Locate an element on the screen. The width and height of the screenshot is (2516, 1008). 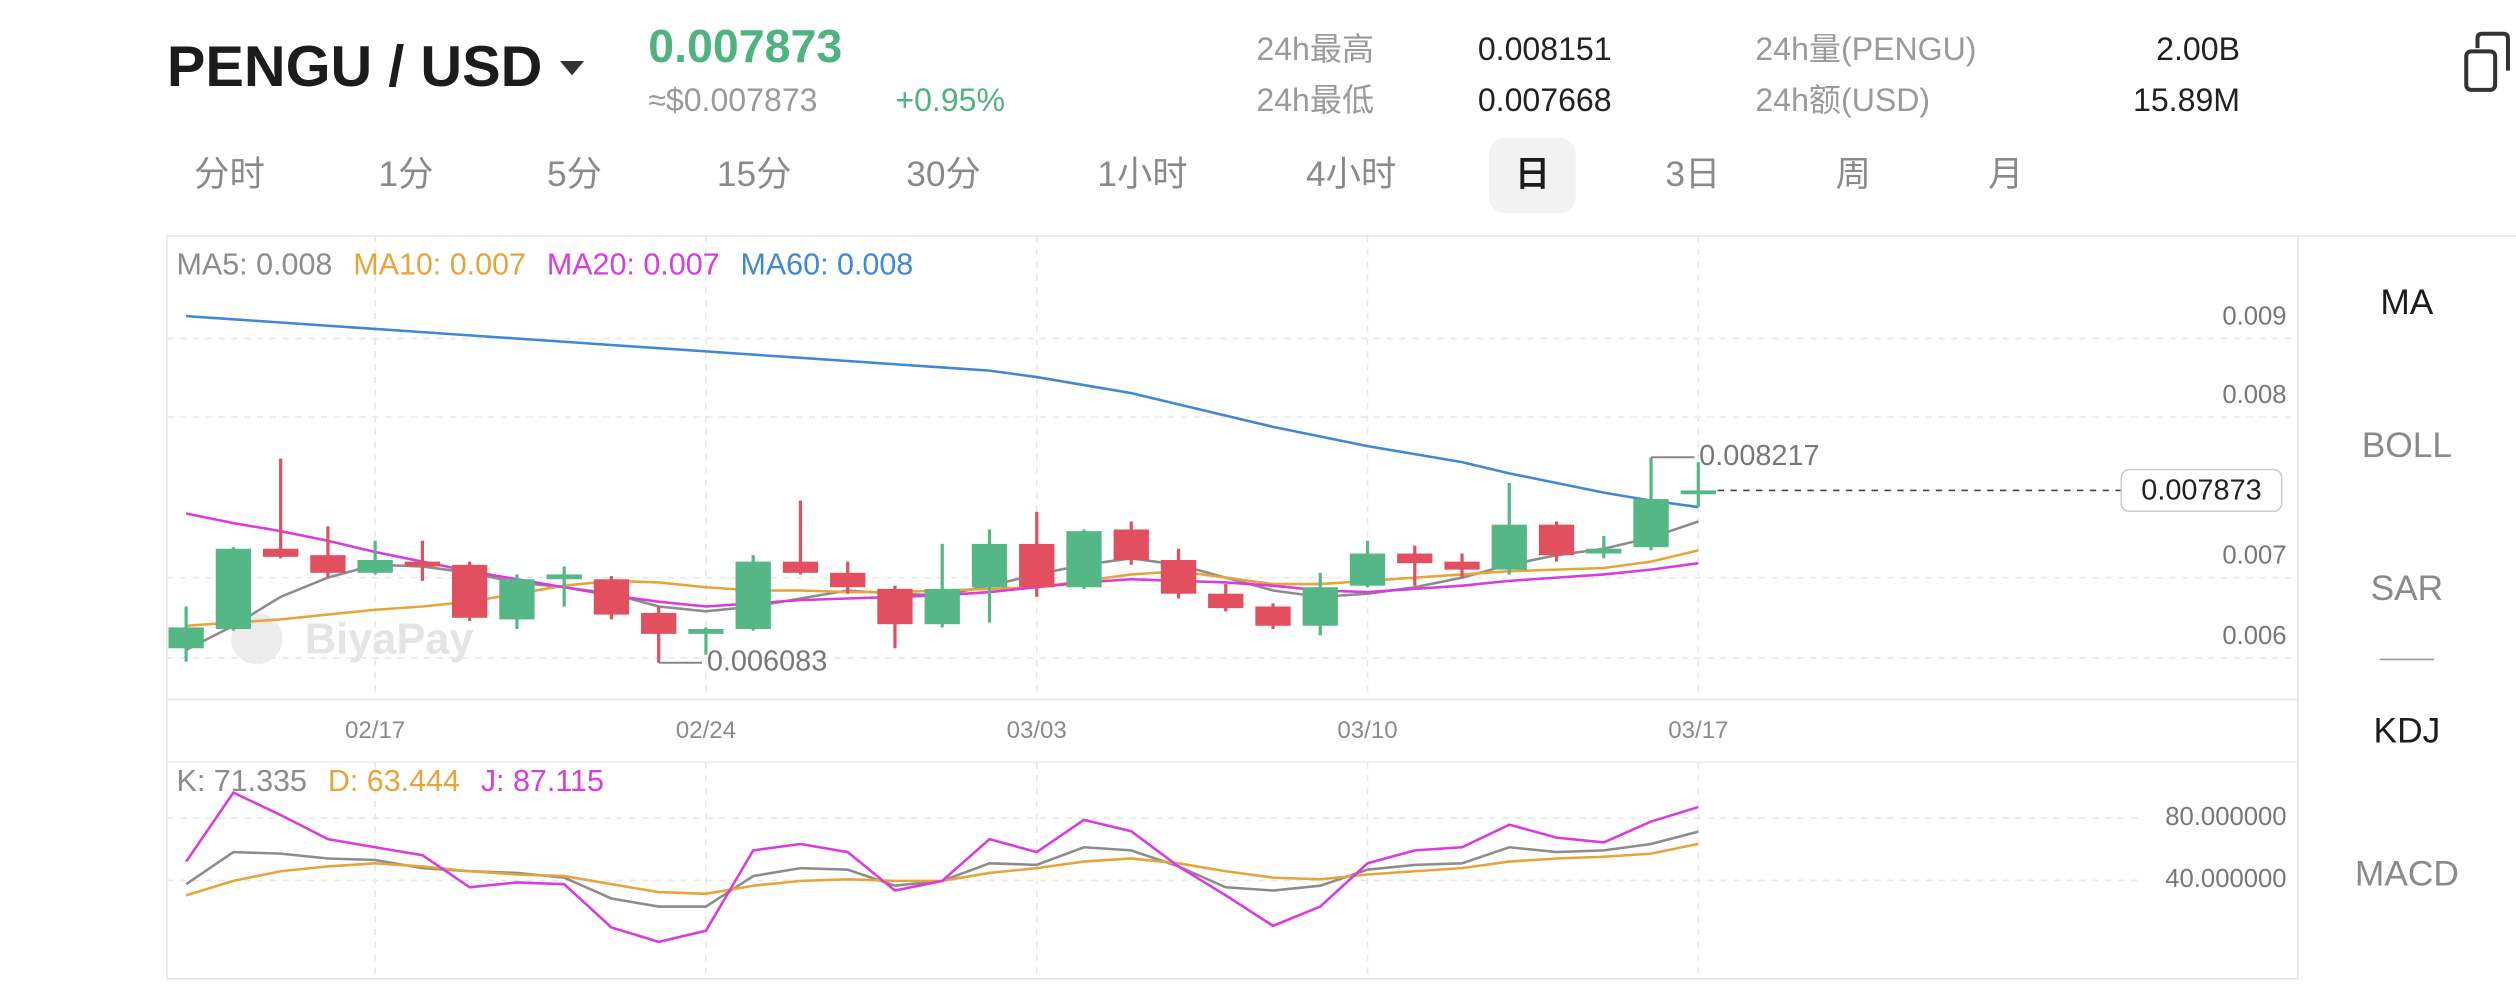
legend-entry: D: 63.444 is located at coordinates (394, 781).